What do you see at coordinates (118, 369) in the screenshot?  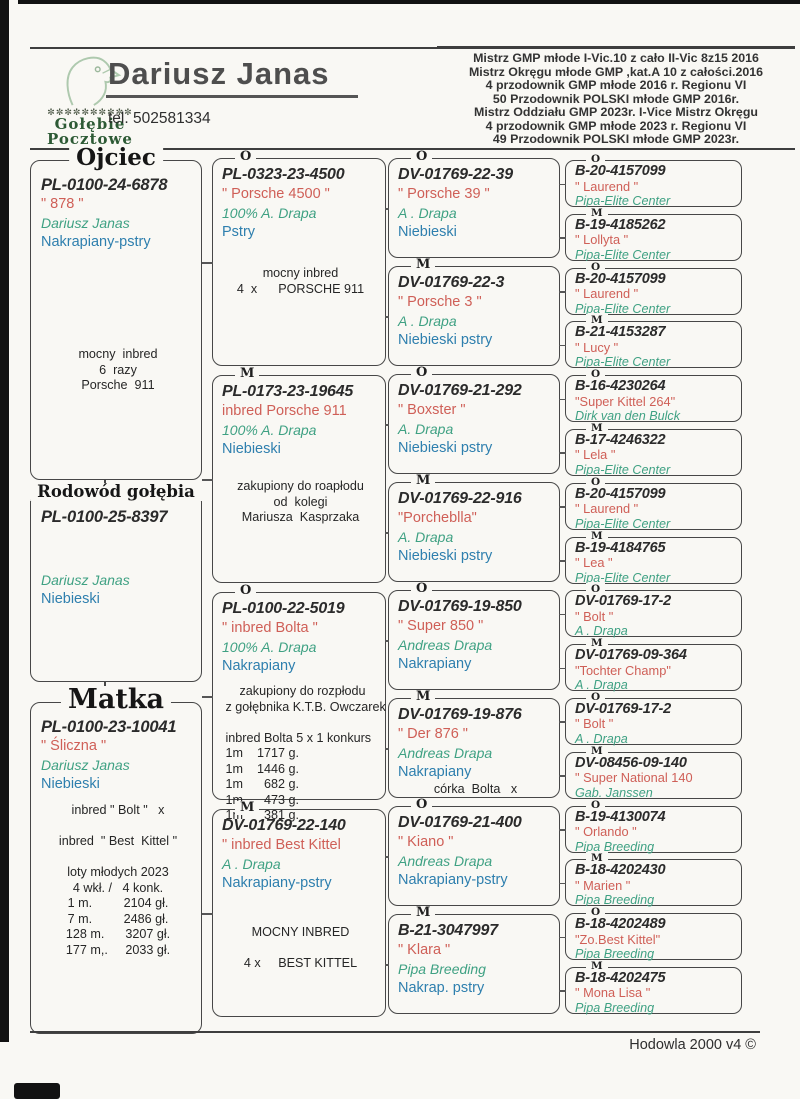 I see `notes: mocny inbred 6 razy Porsche 911` at bounding box center [118, 369].